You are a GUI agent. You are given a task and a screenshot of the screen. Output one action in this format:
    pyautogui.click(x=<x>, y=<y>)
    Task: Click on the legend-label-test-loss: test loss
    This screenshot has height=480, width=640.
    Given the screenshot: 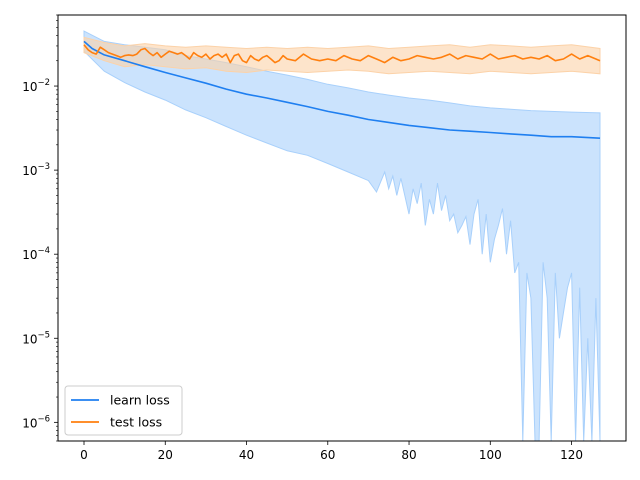 What is the action you would take?
    pyautogui.click(x=136, y=422)
    